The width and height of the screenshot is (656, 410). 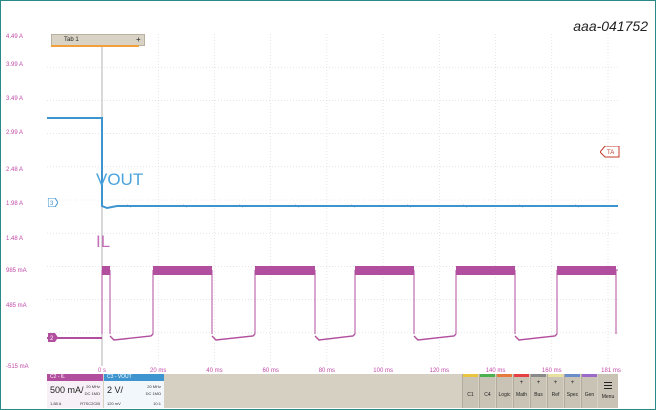 I want to click on y-tick-label: -515 mA, so click(x=17, y=367).